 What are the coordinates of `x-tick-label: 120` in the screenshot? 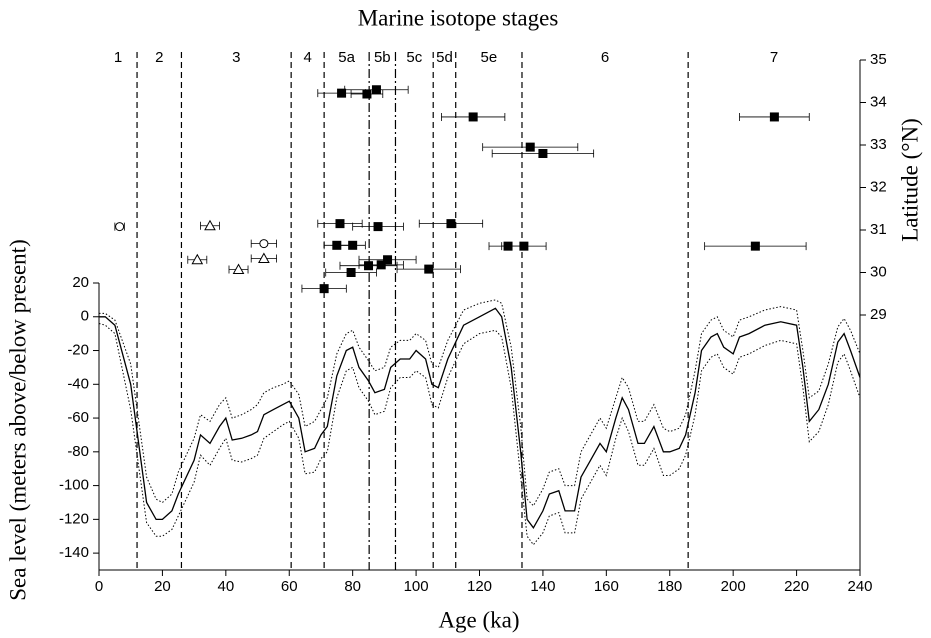 It's located at (479, 586).